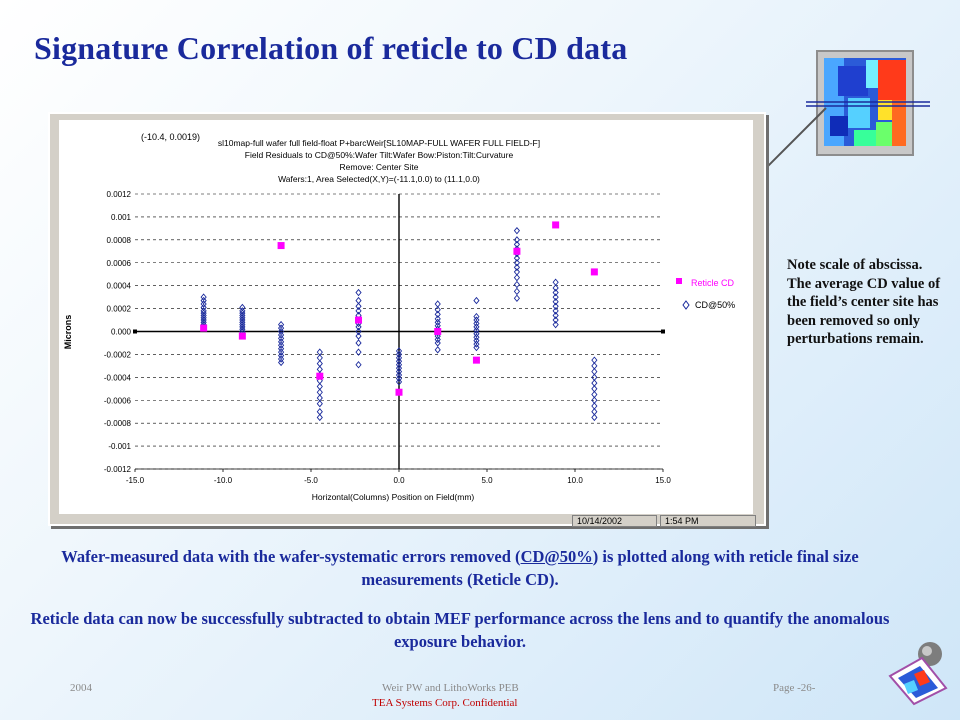 This screenshot has width=960, height=720. Describe the element at coordinates (708, 521) in the screenshot. I see `status-time: 1:54 PM` at that location.